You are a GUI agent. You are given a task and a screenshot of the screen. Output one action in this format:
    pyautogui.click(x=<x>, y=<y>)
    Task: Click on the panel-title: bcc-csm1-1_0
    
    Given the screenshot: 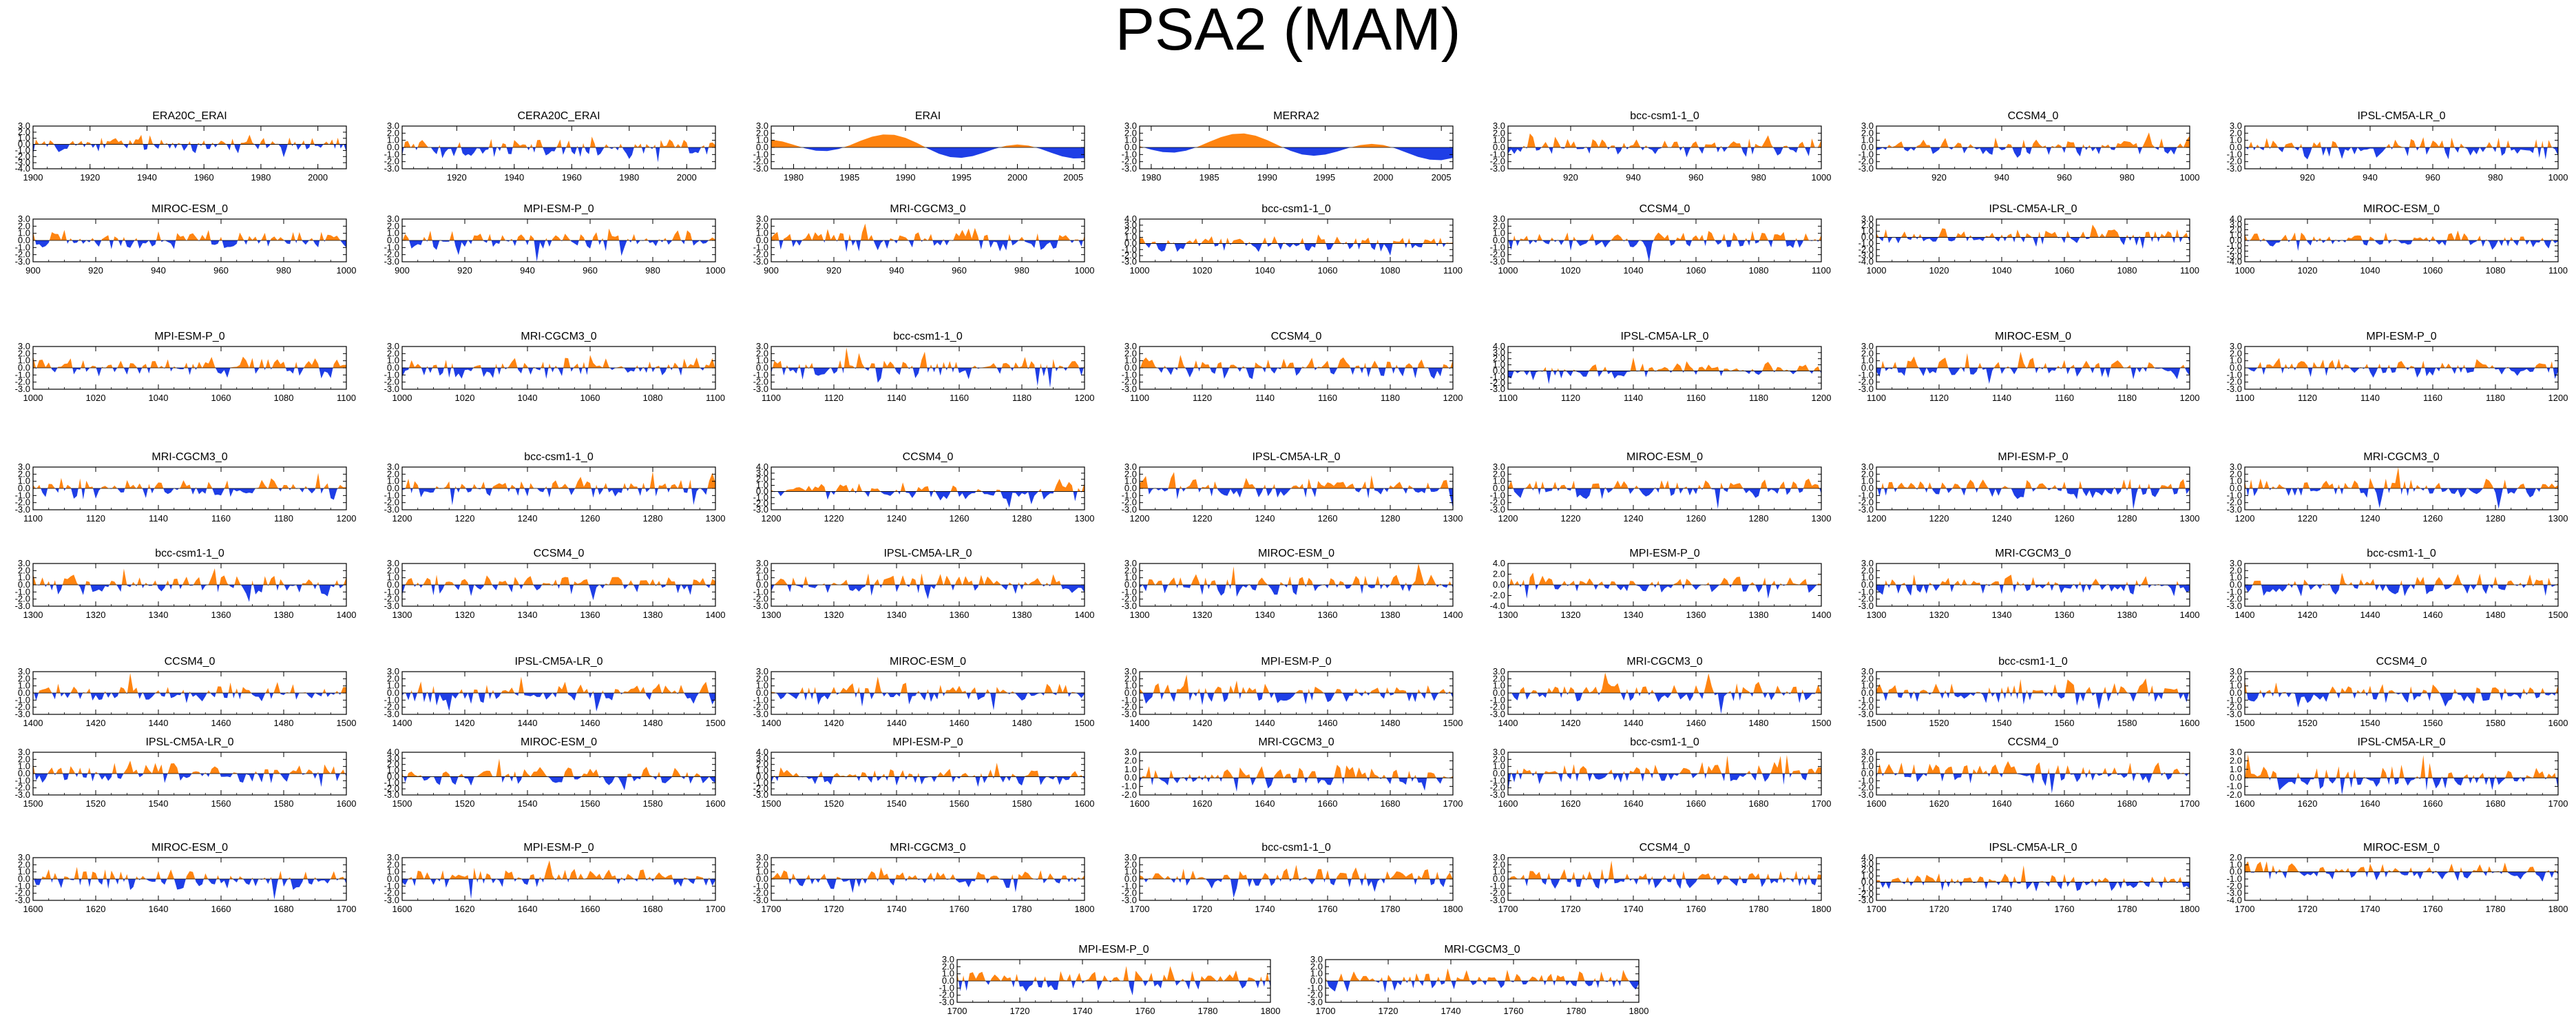 What is the action you would take?
    pyautogui.click(x=2401, y=553)
    